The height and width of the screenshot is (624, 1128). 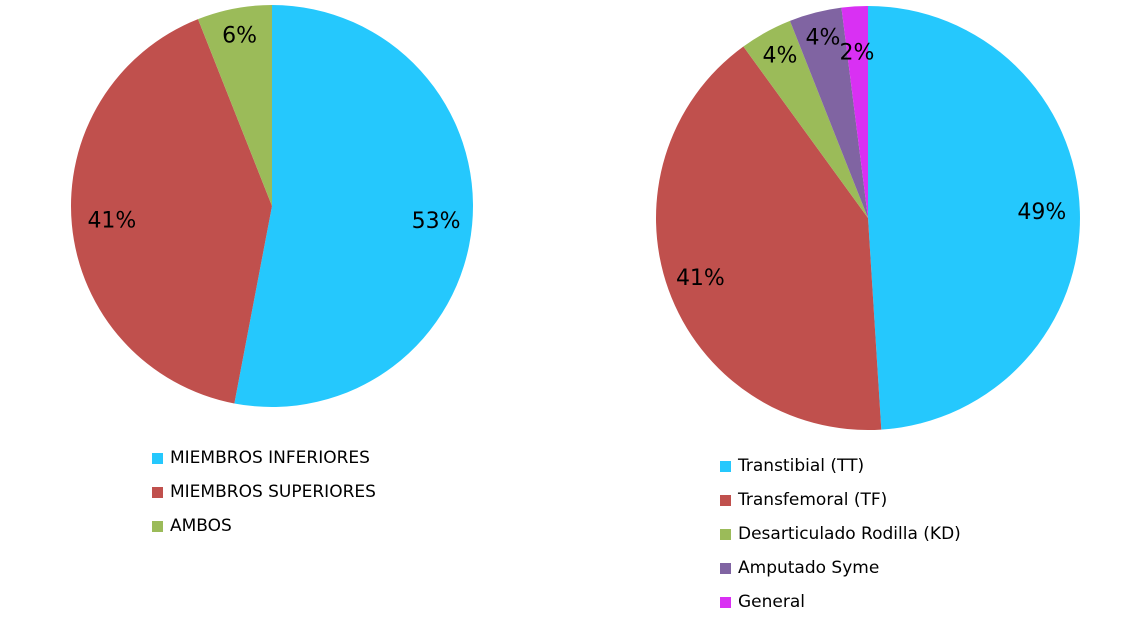 I want to click on legend-item: Amputado Syme, so click(x=840, y=568).